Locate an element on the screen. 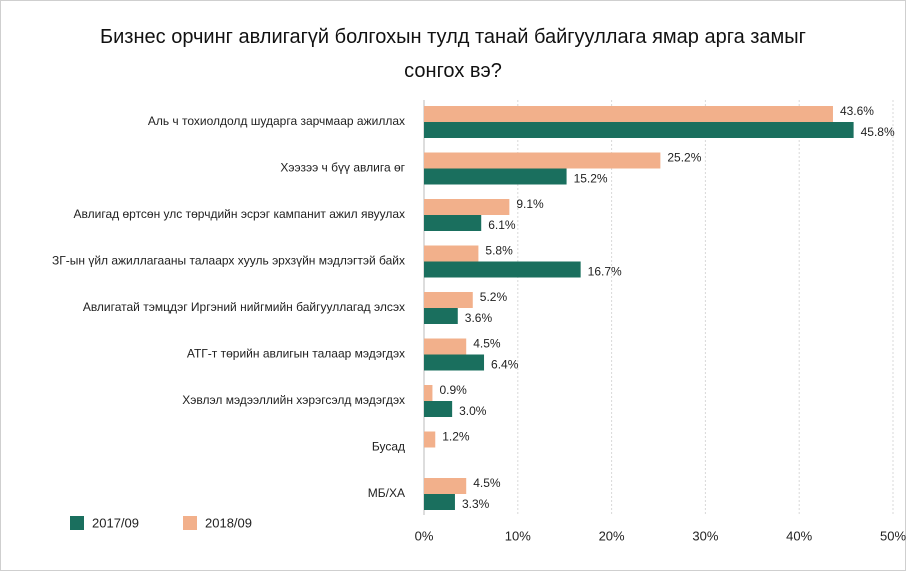  x-tick-label: 40% is located at coordinates (799, 535).